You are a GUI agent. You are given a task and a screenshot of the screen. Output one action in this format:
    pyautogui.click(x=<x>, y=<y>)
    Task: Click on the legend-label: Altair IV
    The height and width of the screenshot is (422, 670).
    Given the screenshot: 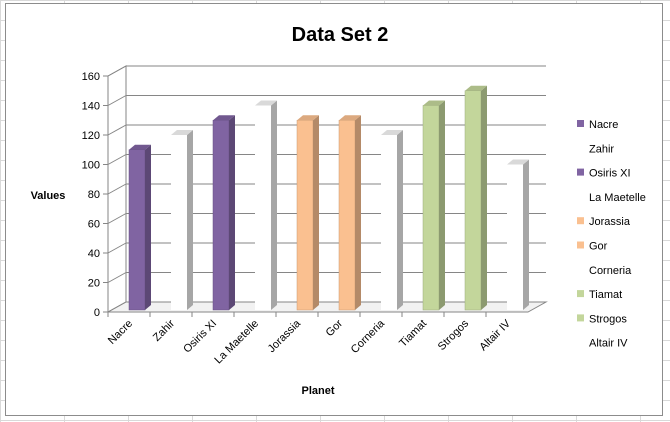 What is the action you would take?
    pyautogui.click(x=608, y=344)
    